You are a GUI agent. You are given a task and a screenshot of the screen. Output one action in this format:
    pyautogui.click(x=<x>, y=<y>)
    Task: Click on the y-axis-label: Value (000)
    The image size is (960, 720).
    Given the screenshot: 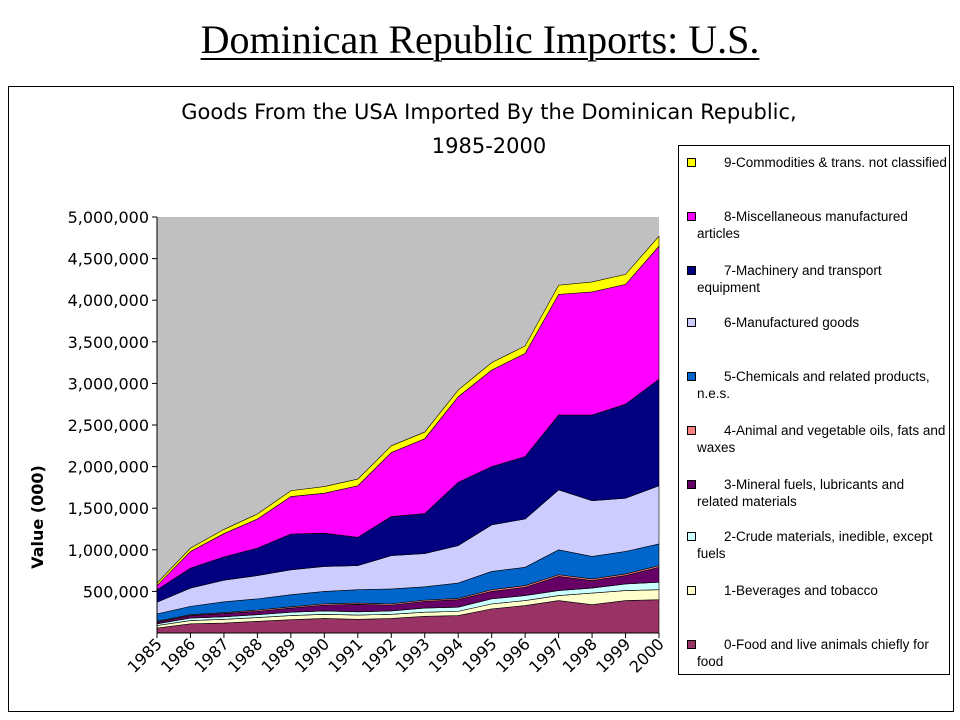 What is the action you would take?
    pyautogui.click(x=37, y=517)
    